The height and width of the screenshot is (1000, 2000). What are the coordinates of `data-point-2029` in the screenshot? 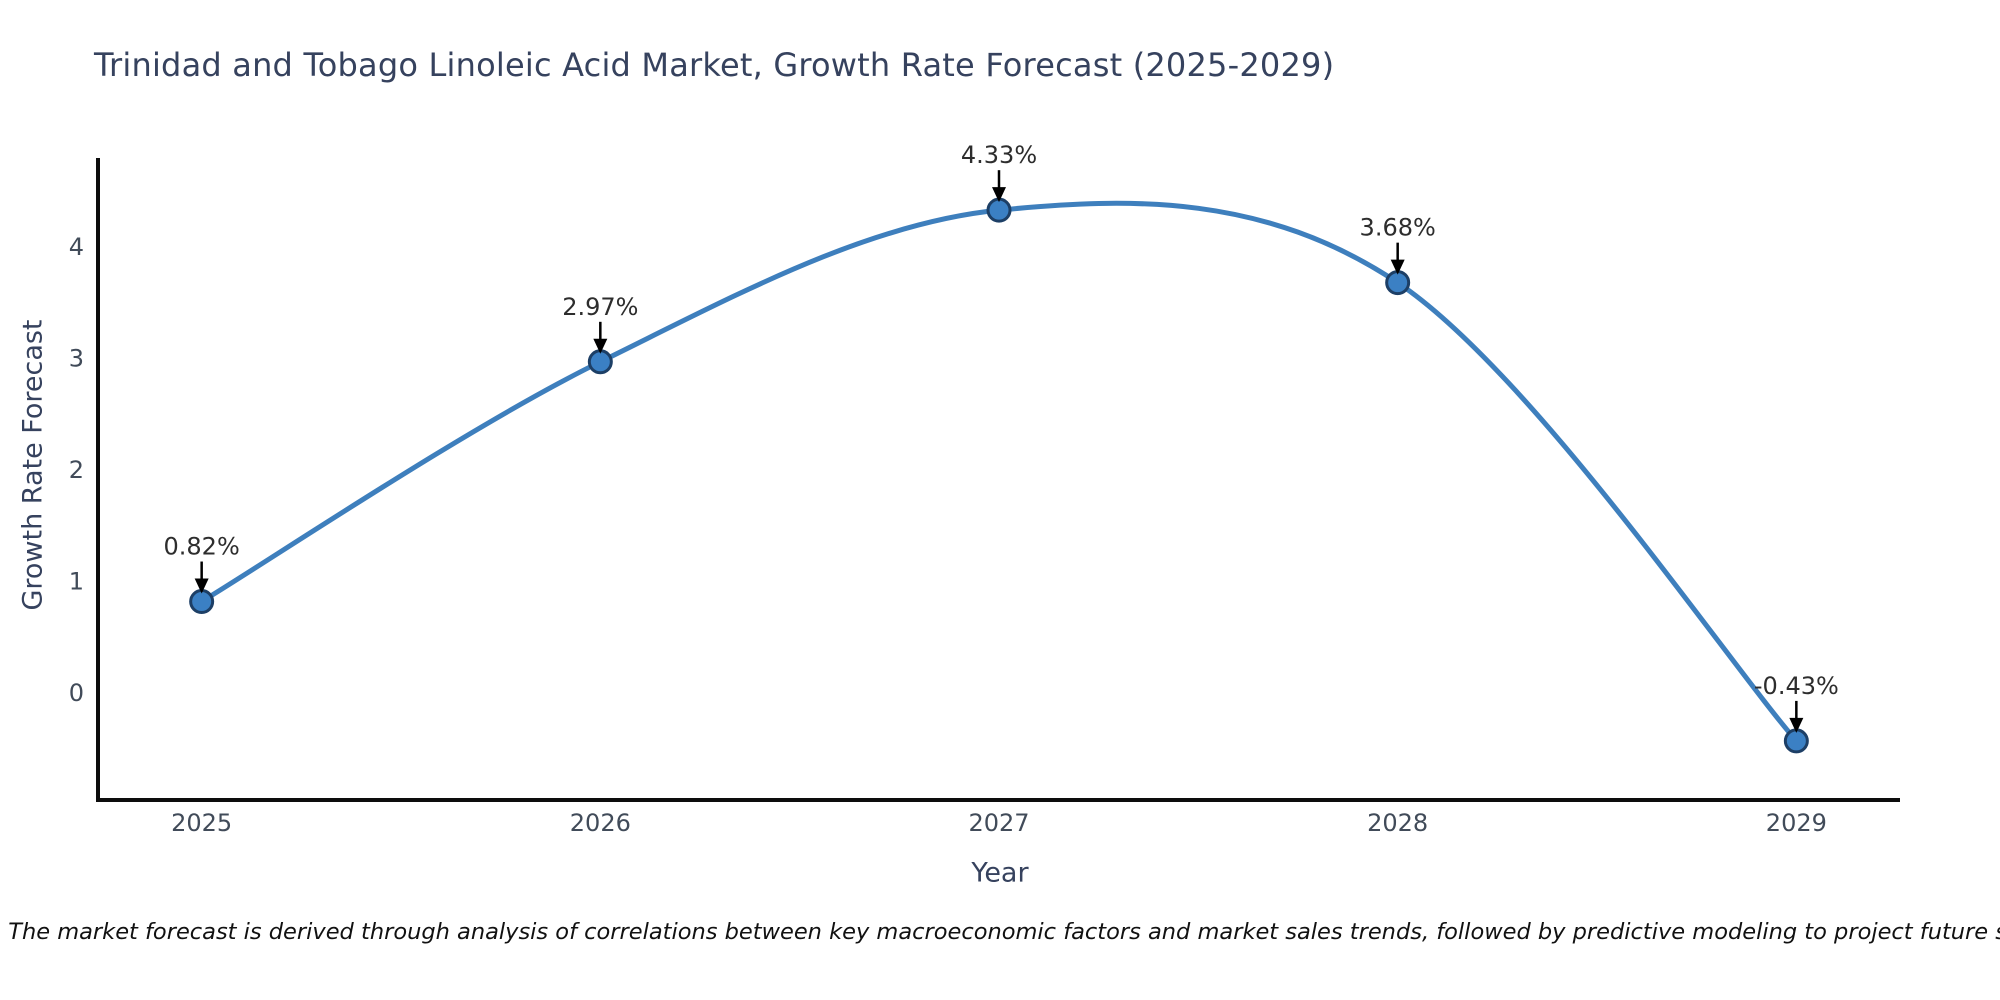 It's located at (1796, 741).